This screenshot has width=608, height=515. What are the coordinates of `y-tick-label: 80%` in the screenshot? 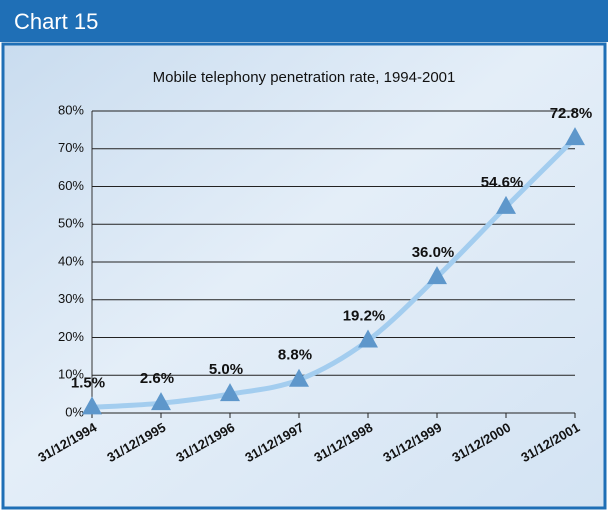 It's located at (71, 109).